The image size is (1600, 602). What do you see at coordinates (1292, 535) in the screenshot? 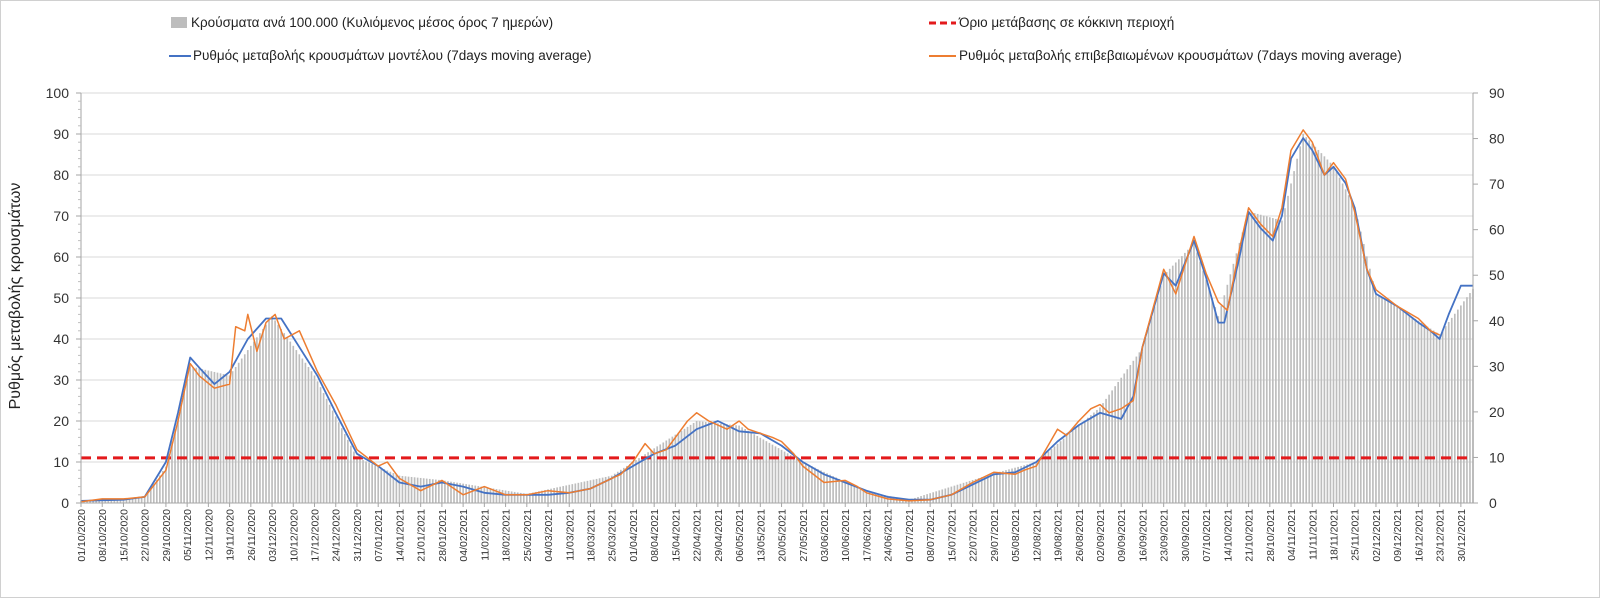
I see `x-tick-label: 04/11/2021` at bounding box center [1292, 535].